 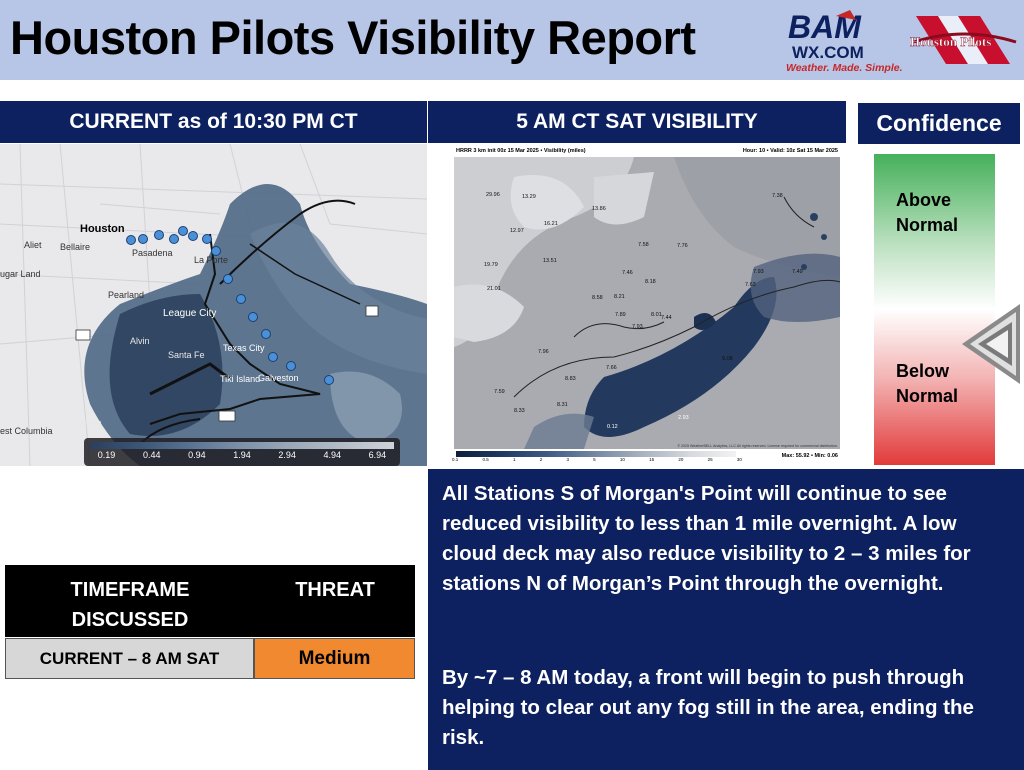 What do you see at coordinates (332, 455) in the screenshot?
I see `legend-value: 4.94` at bounding box center [332, 455].